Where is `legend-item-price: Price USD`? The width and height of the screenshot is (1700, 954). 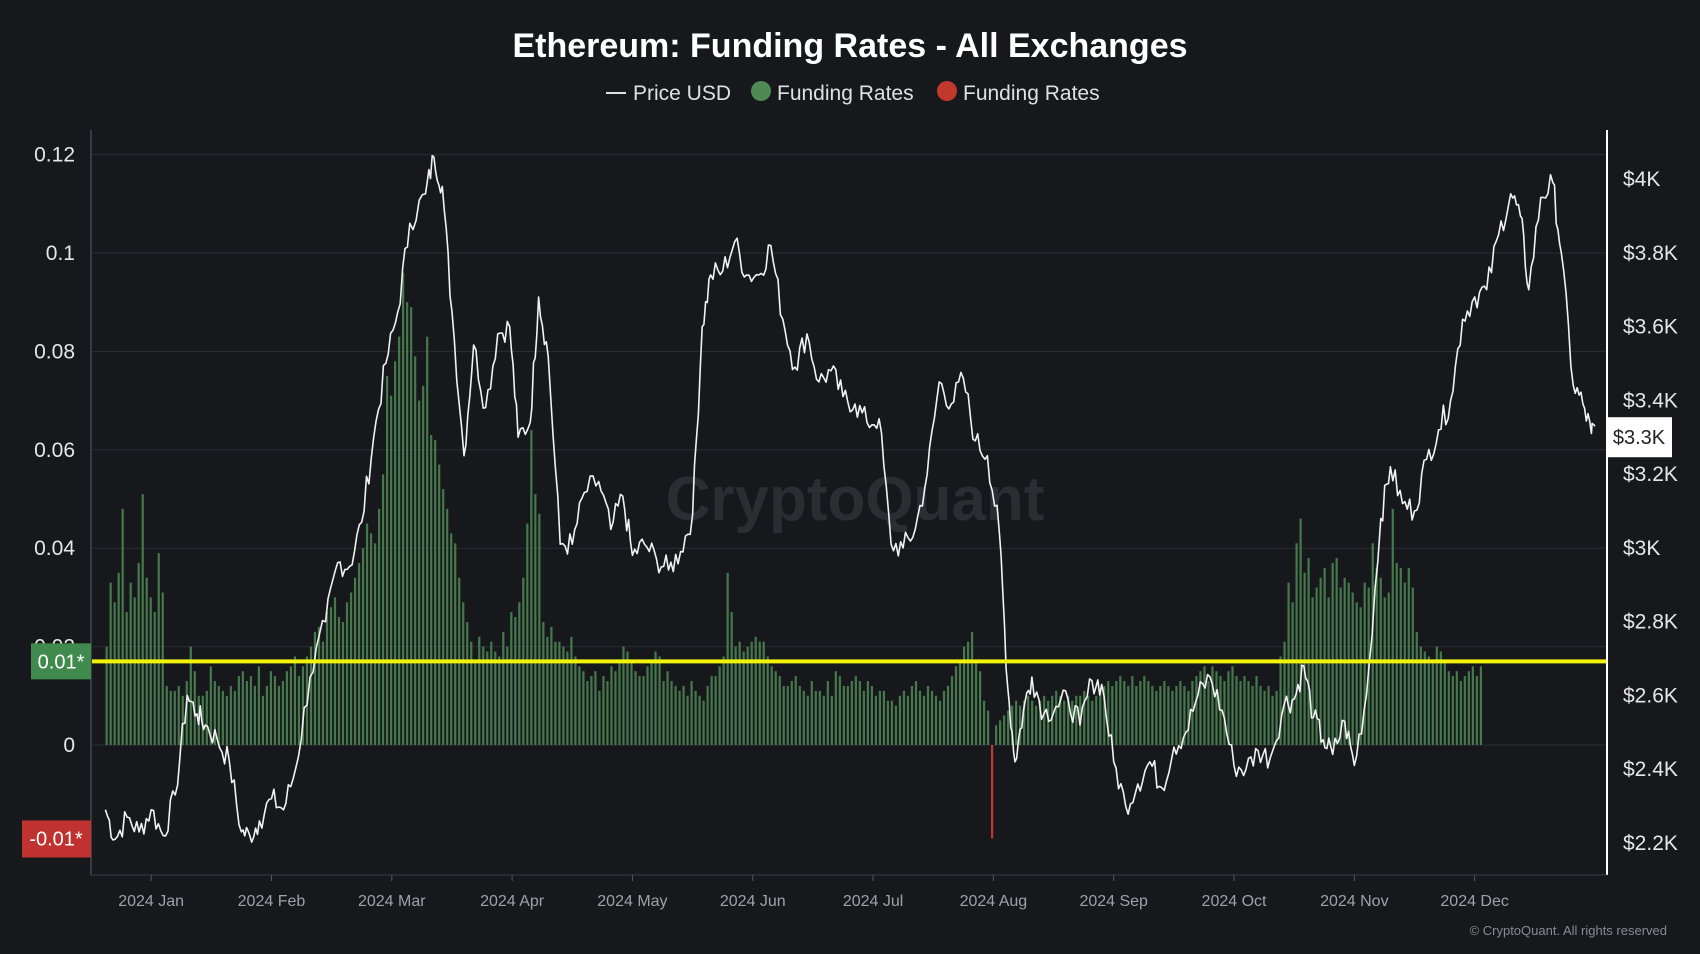 legend-item-price: Price USD is located at coordinates (668, 93).